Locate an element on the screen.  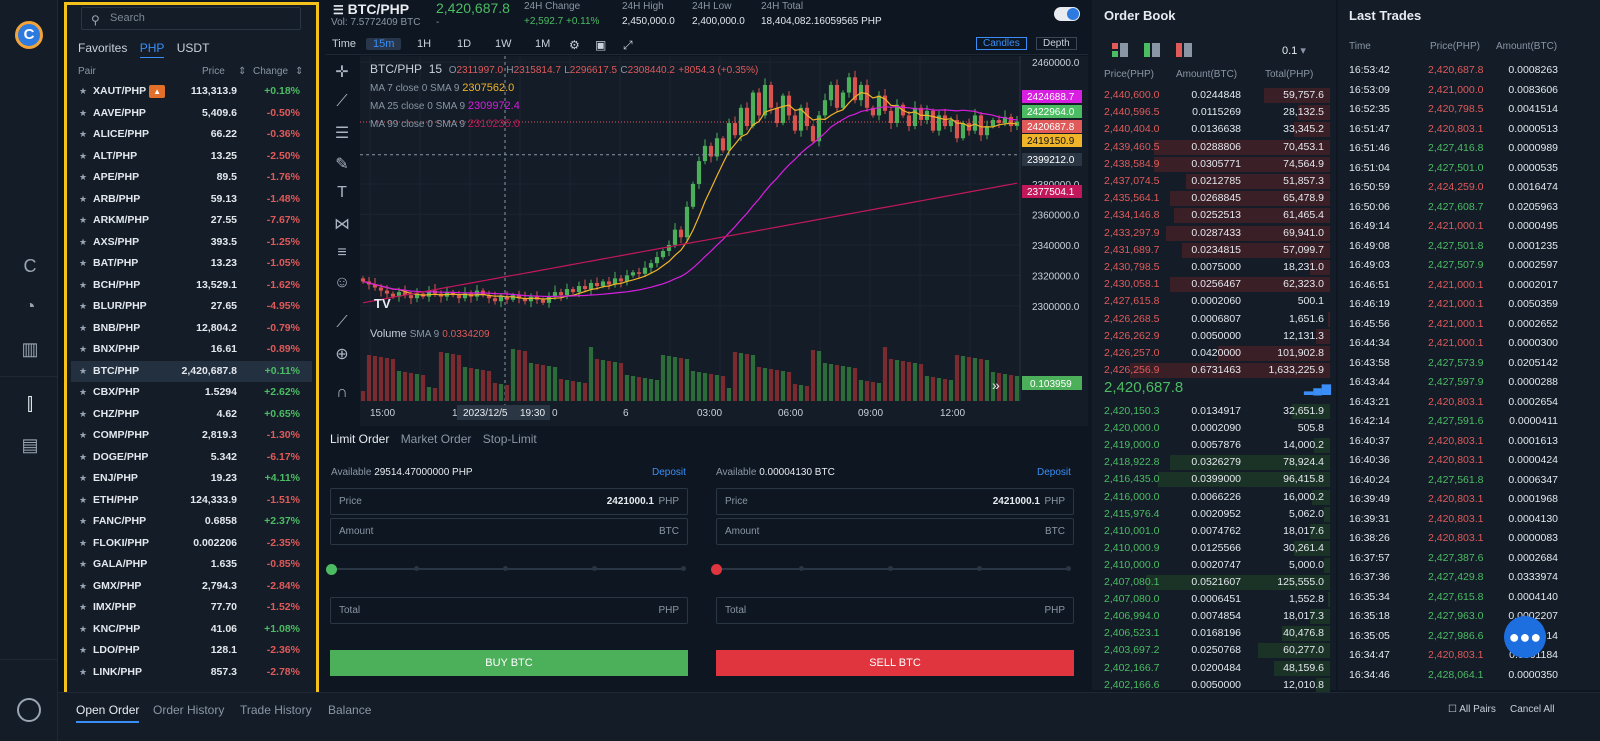
scroll-right-icon: » is located at coordinates (996, 385).